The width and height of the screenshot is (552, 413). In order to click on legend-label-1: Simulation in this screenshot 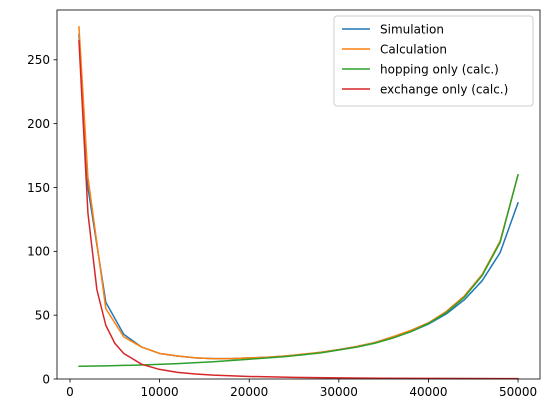, I will do `click(412, 29)`.